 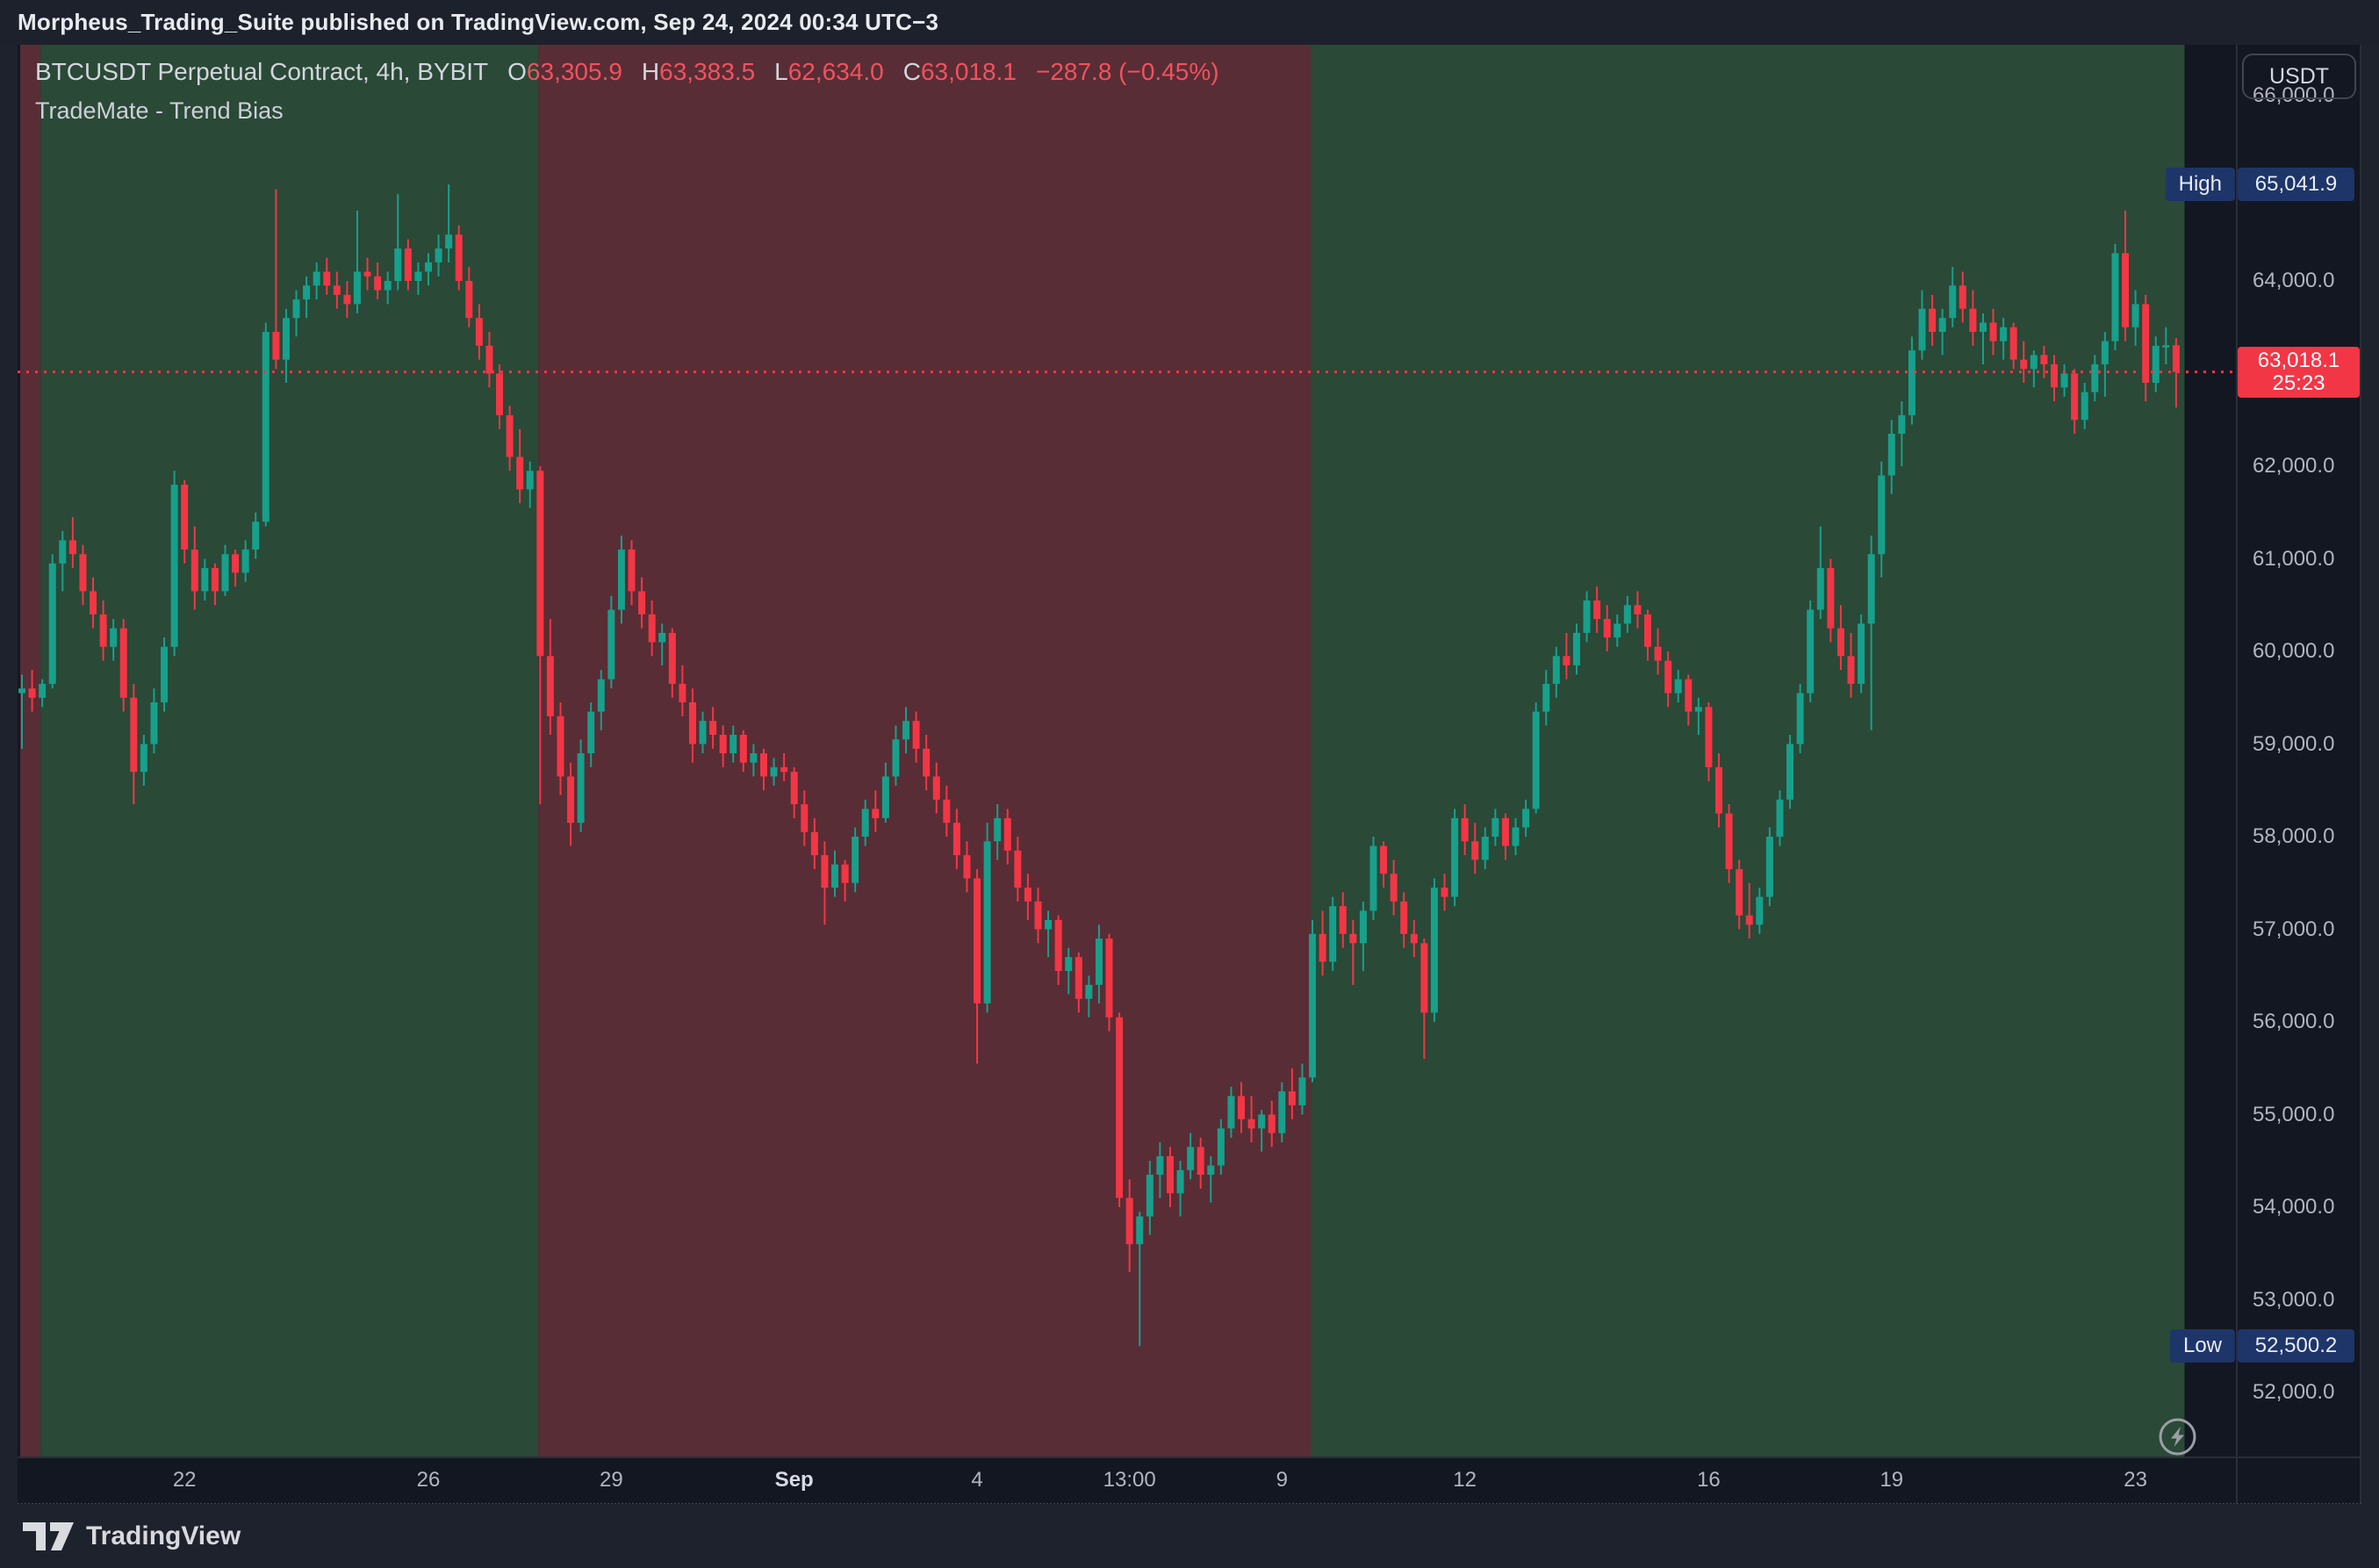 I want to click on last-price-badge: 63,018.1 25:23, so click(x=2299, y=372).